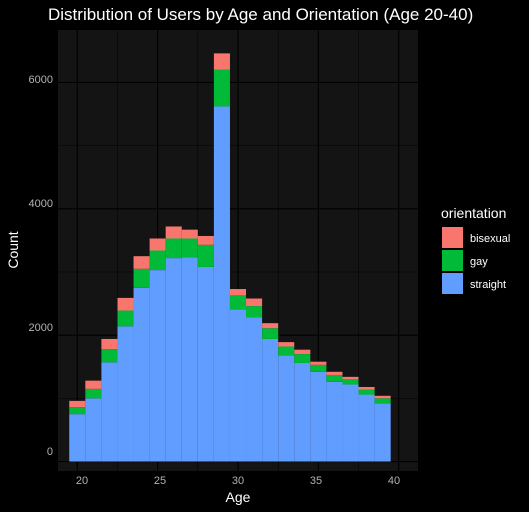 This screenshot has width=529, height=512. Describe the element at coordinates (473, 213) in the screenshot. I see `legend-title: orientation` at that location.